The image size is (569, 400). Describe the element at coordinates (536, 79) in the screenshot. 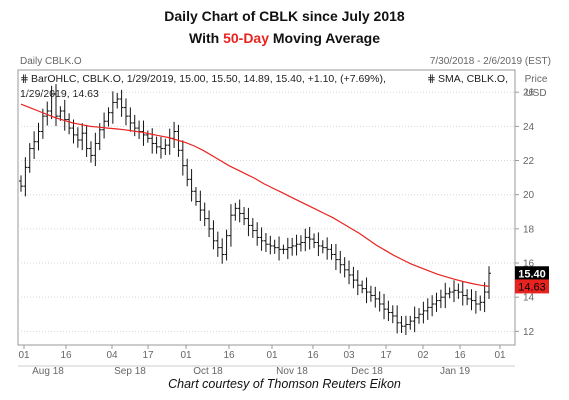

I see `axis-title-price: Price` at that location.